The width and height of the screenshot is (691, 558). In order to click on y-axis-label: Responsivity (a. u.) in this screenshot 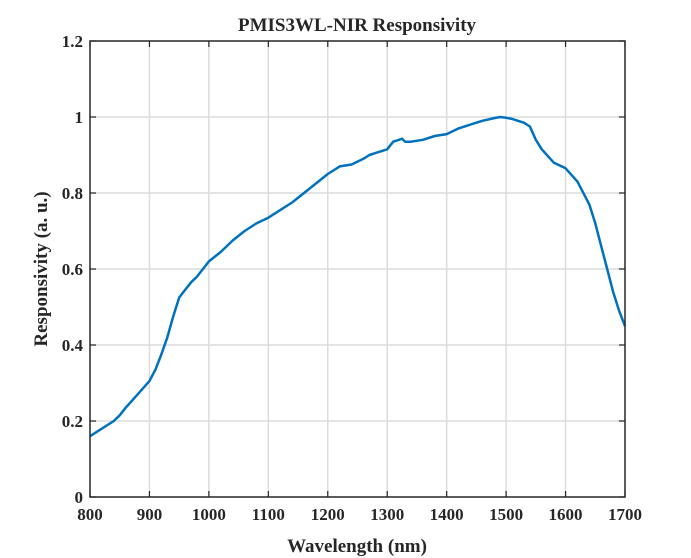, I will do `click(41, 268)`.